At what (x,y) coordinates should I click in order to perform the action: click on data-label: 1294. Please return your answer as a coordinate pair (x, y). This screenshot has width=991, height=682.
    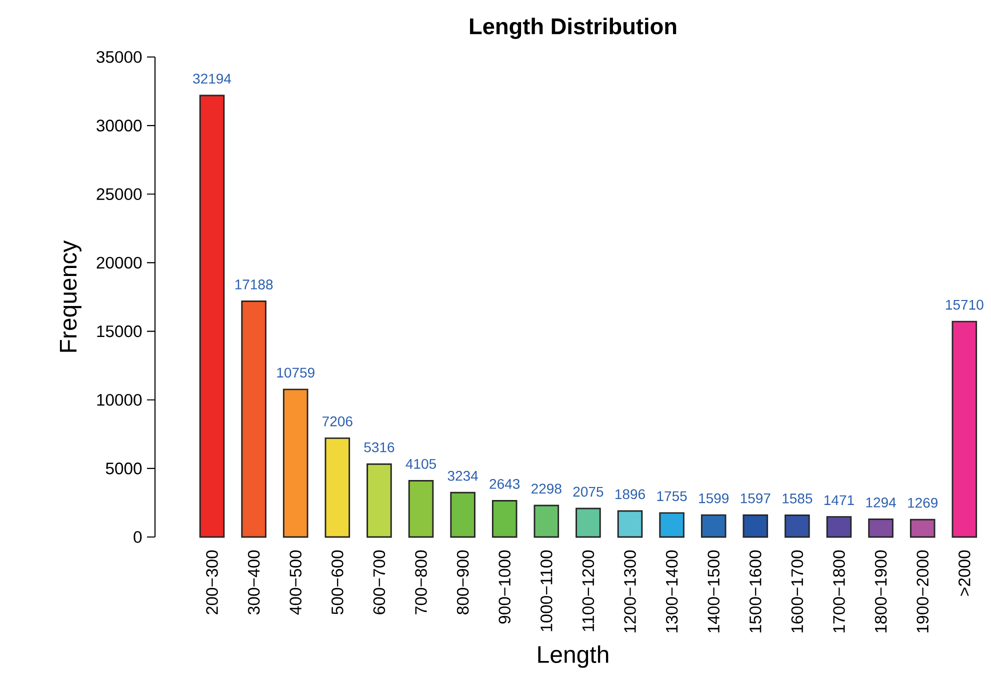
    Looking at the image, I should click on (881, 503).